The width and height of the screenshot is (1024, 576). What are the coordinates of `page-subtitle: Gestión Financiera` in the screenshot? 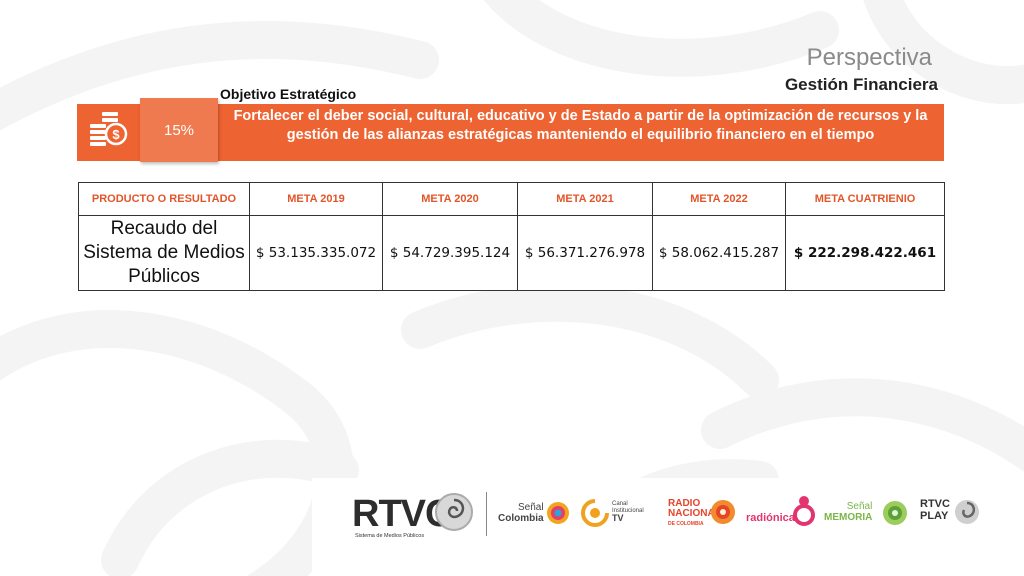 It's located at (861, 84).